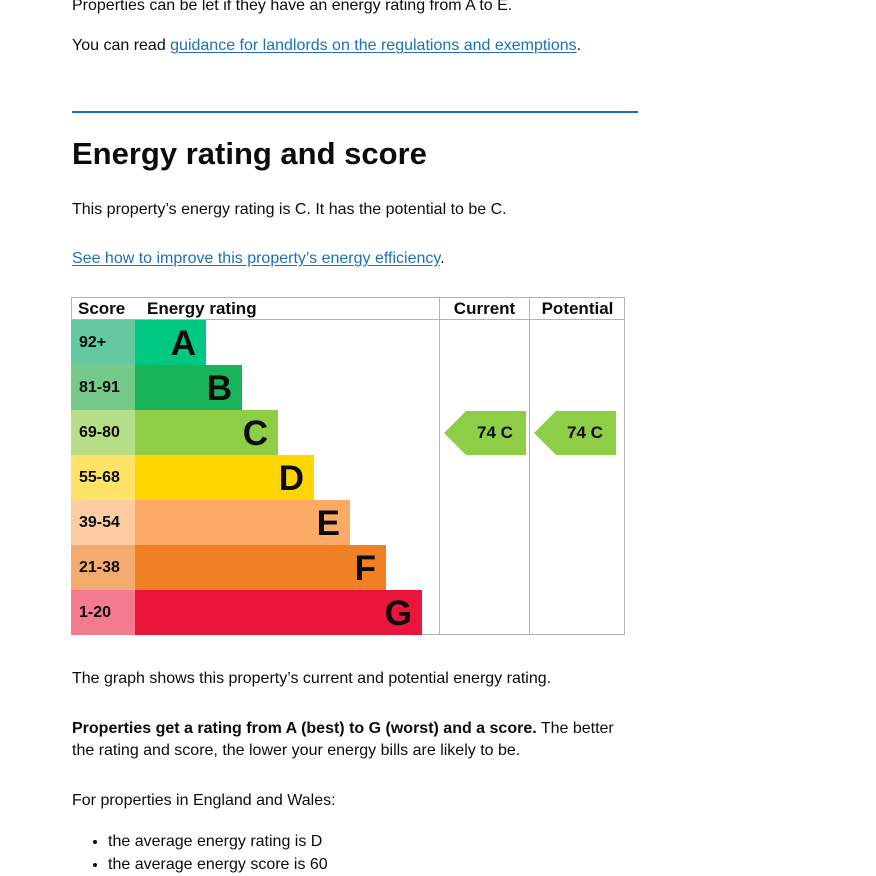 The width and height of the screenshot is (876, 876). I want to click on band-score: 69-80, so click(103, 432).